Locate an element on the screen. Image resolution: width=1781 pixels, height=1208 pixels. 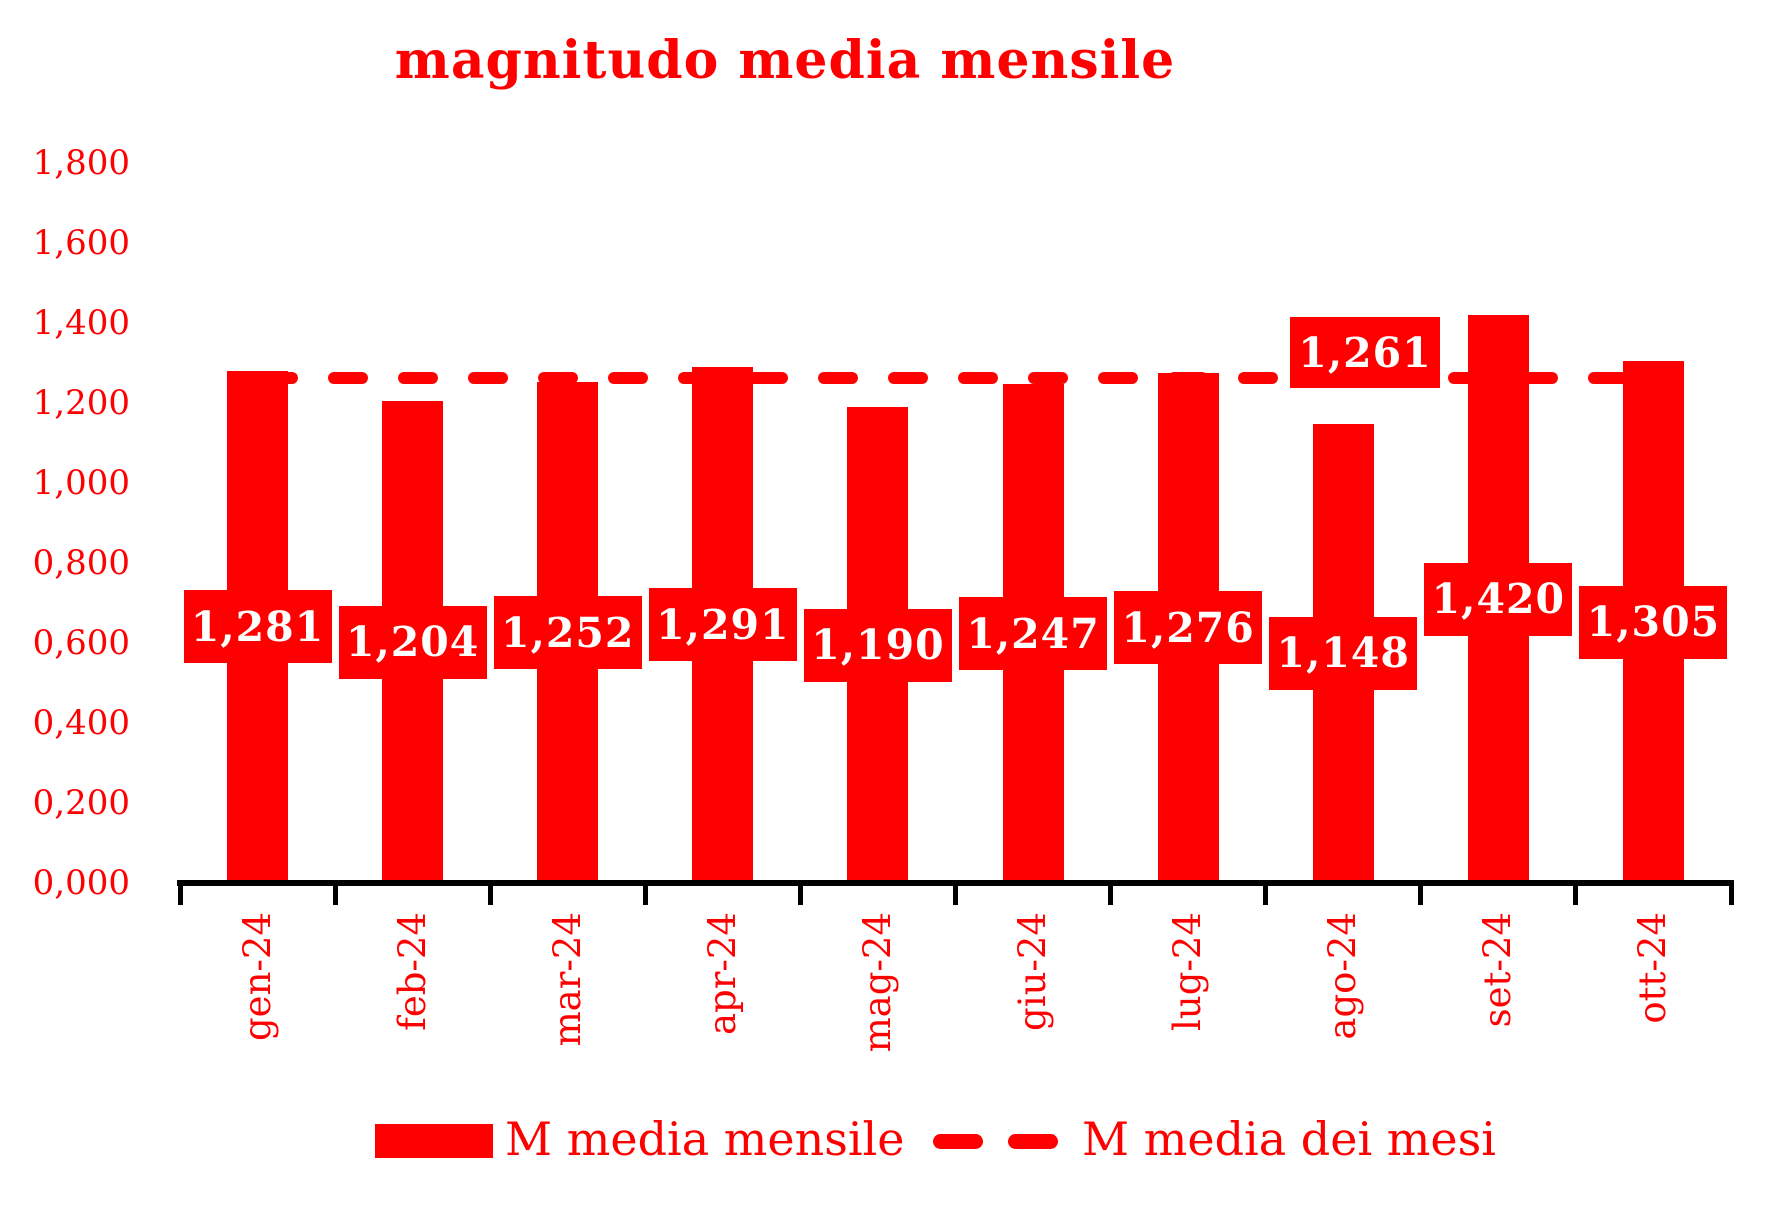
y-axis-tick-label: 0,000 is located at coordinates (81, 883).